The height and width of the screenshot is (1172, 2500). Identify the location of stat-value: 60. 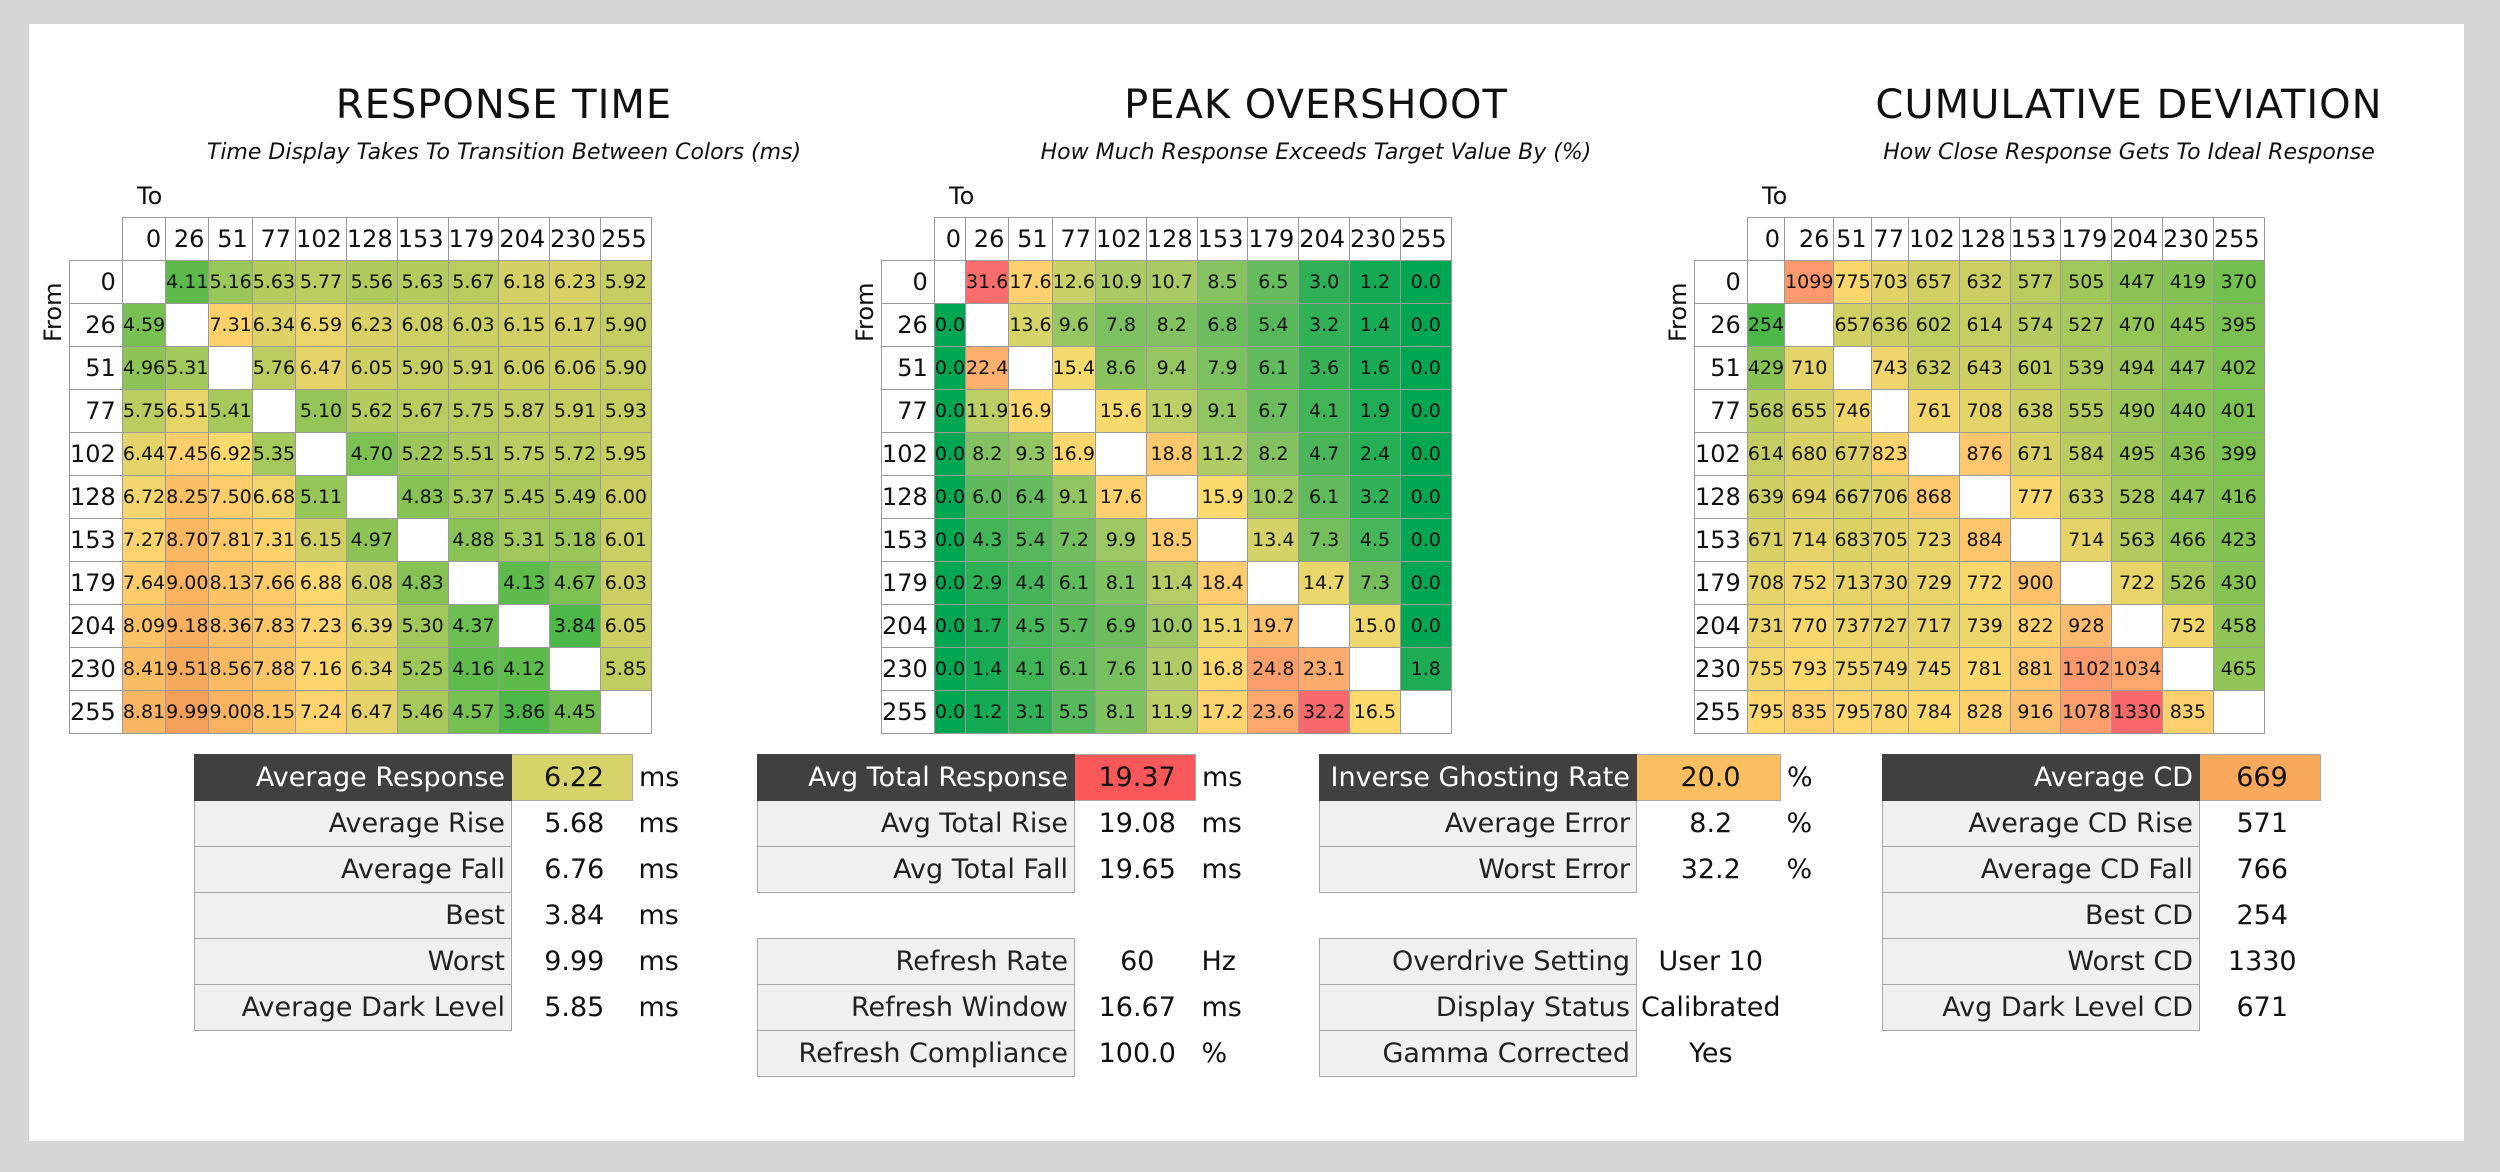
(1137, 961).